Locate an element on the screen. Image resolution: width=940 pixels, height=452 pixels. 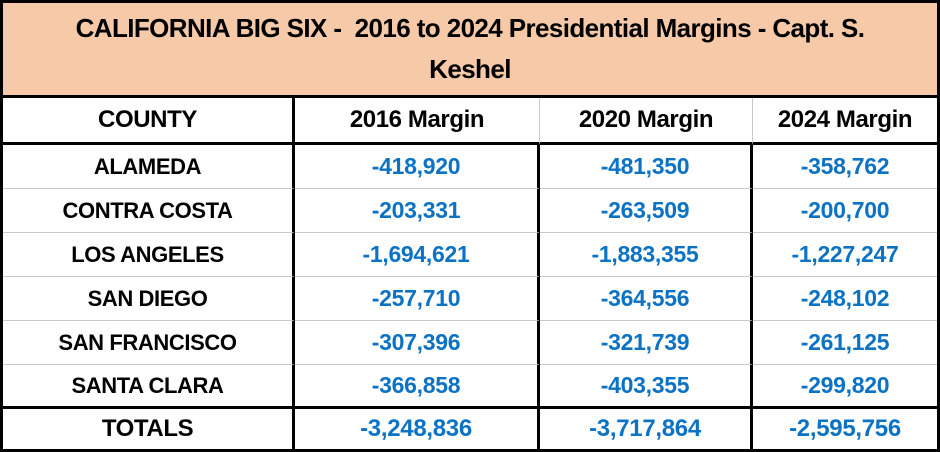
margin-2024-cell: -1,227,247 is located at coordinates (845, 255).